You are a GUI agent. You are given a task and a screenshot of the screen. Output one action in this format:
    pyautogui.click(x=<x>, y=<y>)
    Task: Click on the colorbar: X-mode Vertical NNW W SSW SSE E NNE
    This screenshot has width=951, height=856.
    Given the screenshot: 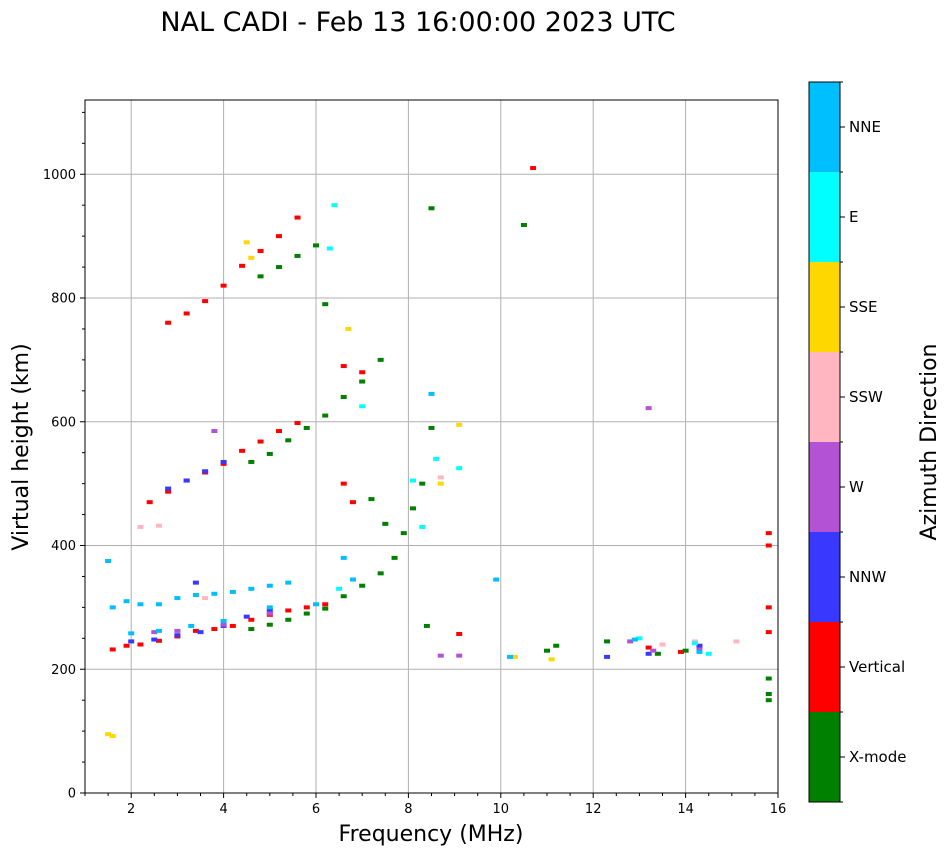 What is the action you would take?
    pyautogui.click(x=857, y=442)
    